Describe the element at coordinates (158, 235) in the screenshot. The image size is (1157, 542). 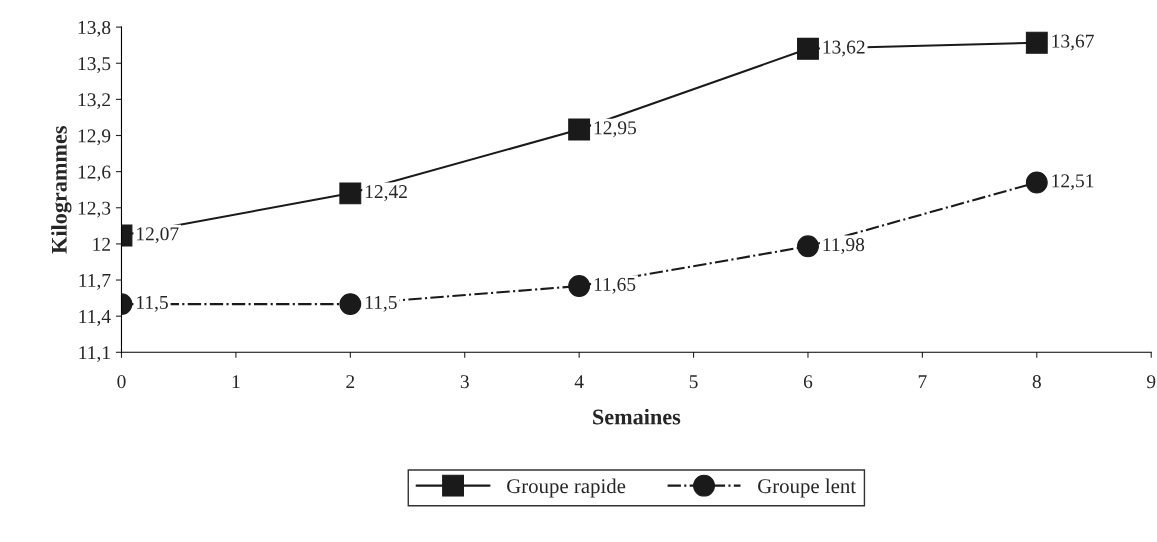
I see `data-label: 12,07` at that location.